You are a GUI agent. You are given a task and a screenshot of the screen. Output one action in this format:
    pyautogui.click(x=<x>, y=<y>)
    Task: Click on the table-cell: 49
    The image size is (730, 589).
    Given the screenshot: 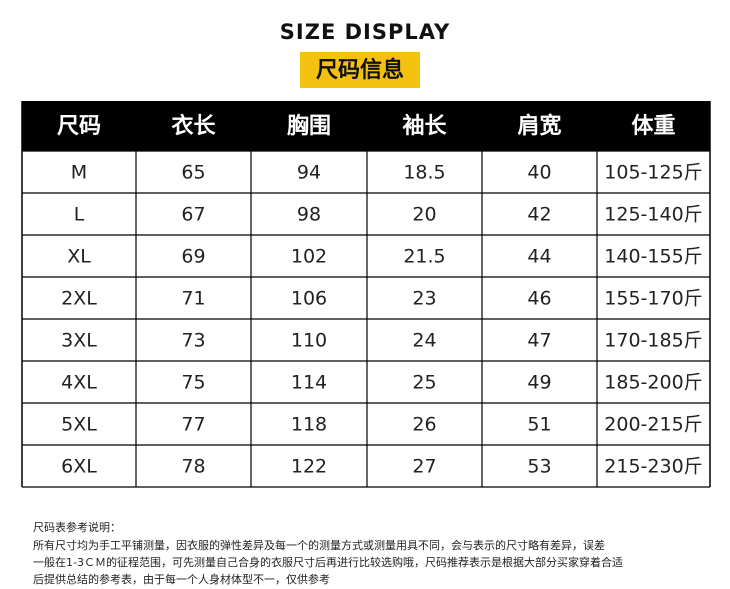 What is the action you would take?
    pyautogui.click(x=539, y=383)
    